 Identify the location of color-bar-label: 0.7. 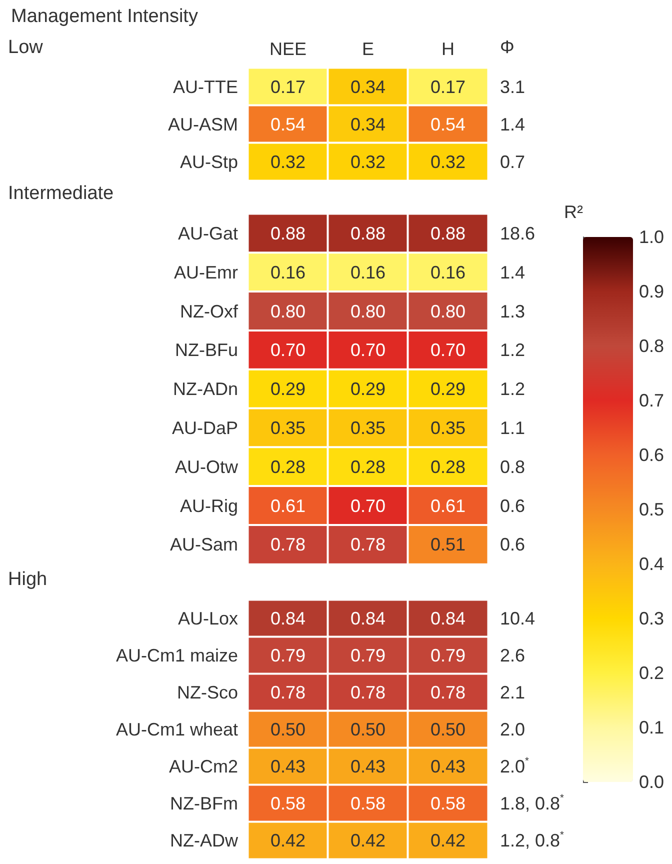
(651, 400).